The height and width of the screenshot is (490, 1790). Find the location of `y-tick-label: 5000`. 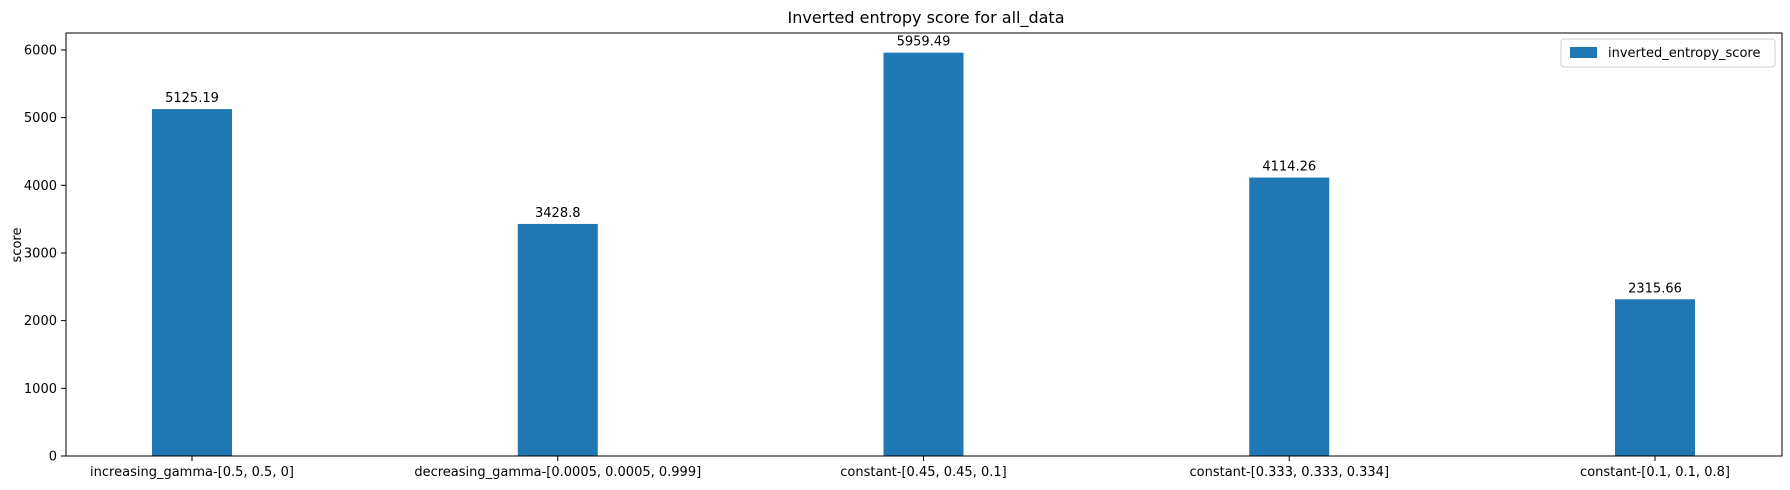

y-tick-label: 5000 is located at coordinates (40, 118).